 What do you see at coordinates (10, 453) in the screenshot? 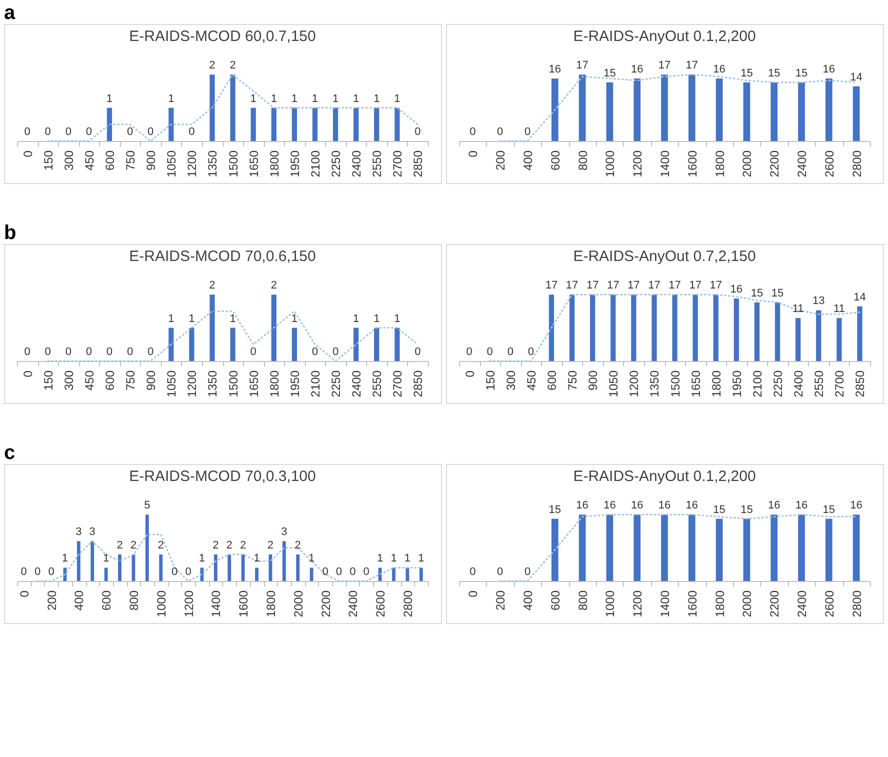
I see `text: c` at bounding box center [10, 453].